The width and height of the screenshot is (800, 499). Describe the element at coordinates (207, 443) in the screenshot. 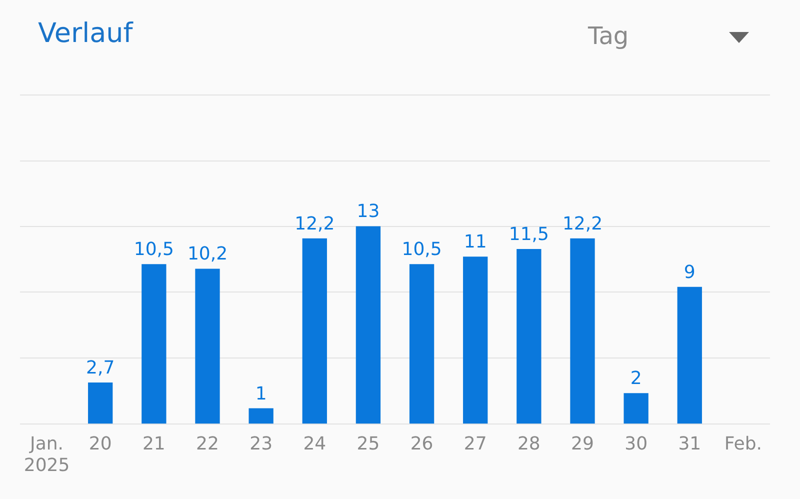

I see `x-tick-label: 22` at that location.